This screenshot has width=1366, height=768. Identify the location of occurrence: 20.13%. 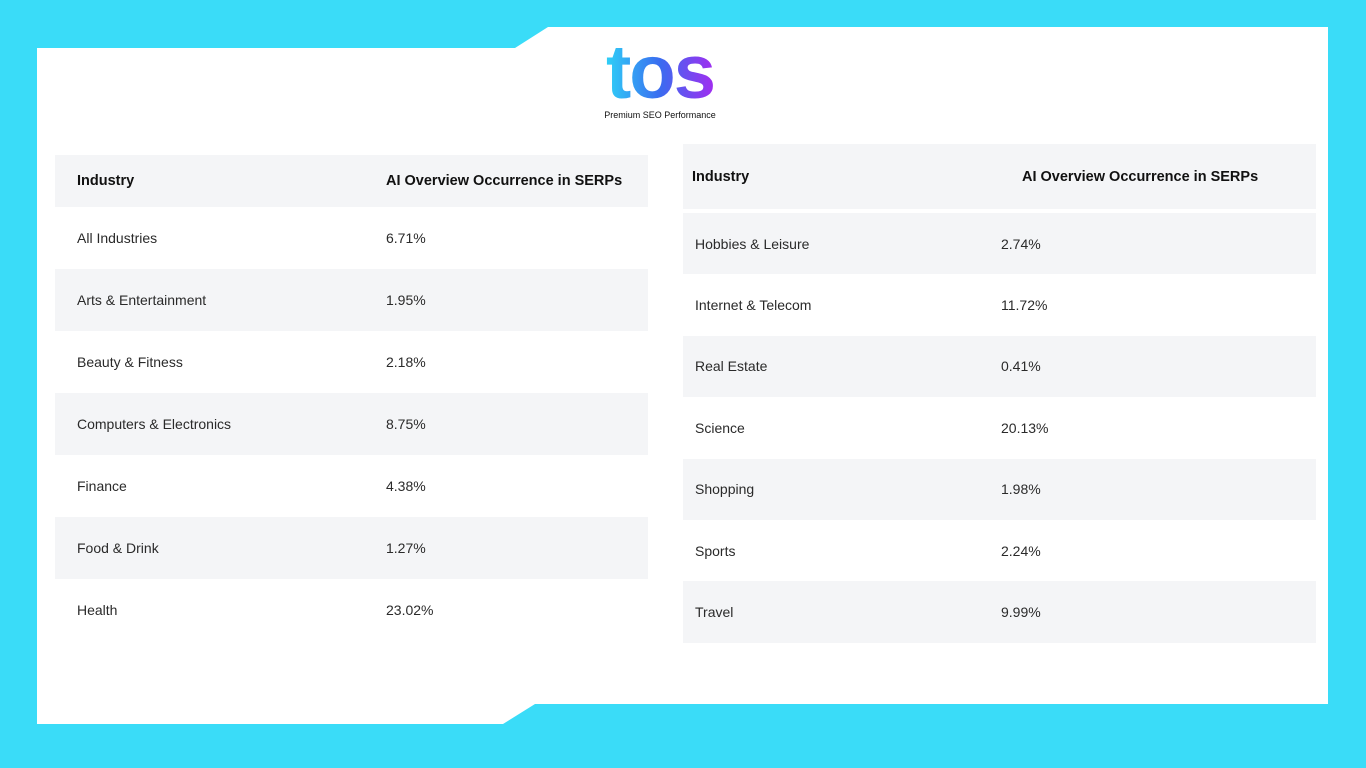
(1025, 427).